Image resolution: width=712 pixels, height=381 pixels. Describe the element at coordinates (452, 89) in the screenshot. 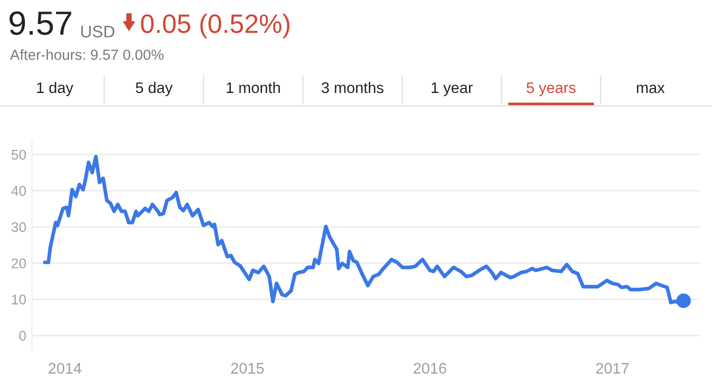

I see `text: 1 year` at that location.